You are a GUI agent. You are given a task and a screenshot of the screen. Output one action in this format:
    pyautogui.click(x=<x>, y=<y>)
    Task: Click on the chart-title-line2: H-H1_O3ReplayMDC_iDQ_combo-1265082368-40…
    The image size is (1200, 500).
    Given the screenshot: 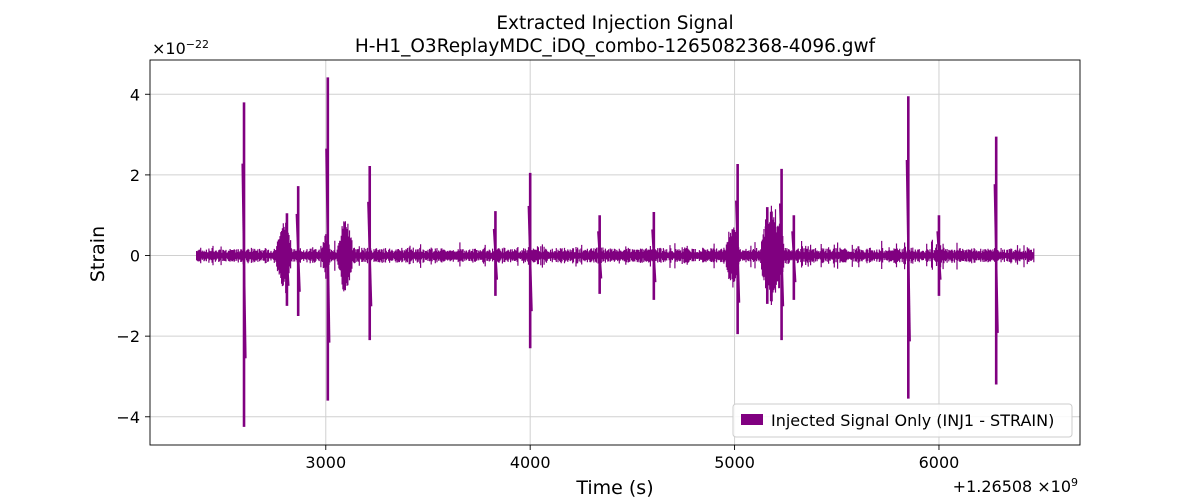 What is the action you would take?
    pyautogui.click(x=615, y=46)
    